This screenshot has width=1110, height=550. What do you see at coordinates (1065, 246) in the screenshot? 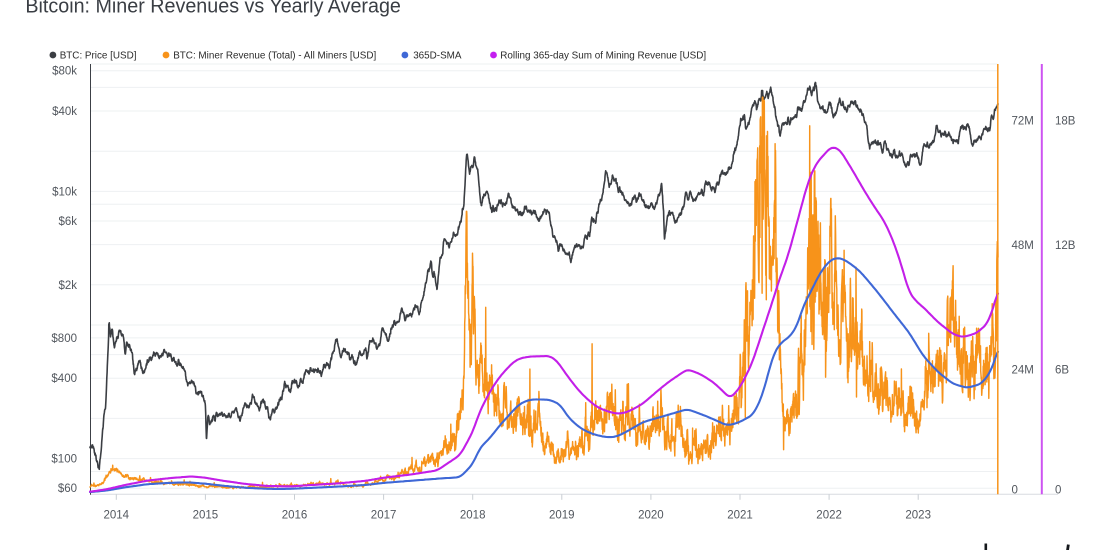
I see `svg-text: 12B` at bounding box center [1065, 246].